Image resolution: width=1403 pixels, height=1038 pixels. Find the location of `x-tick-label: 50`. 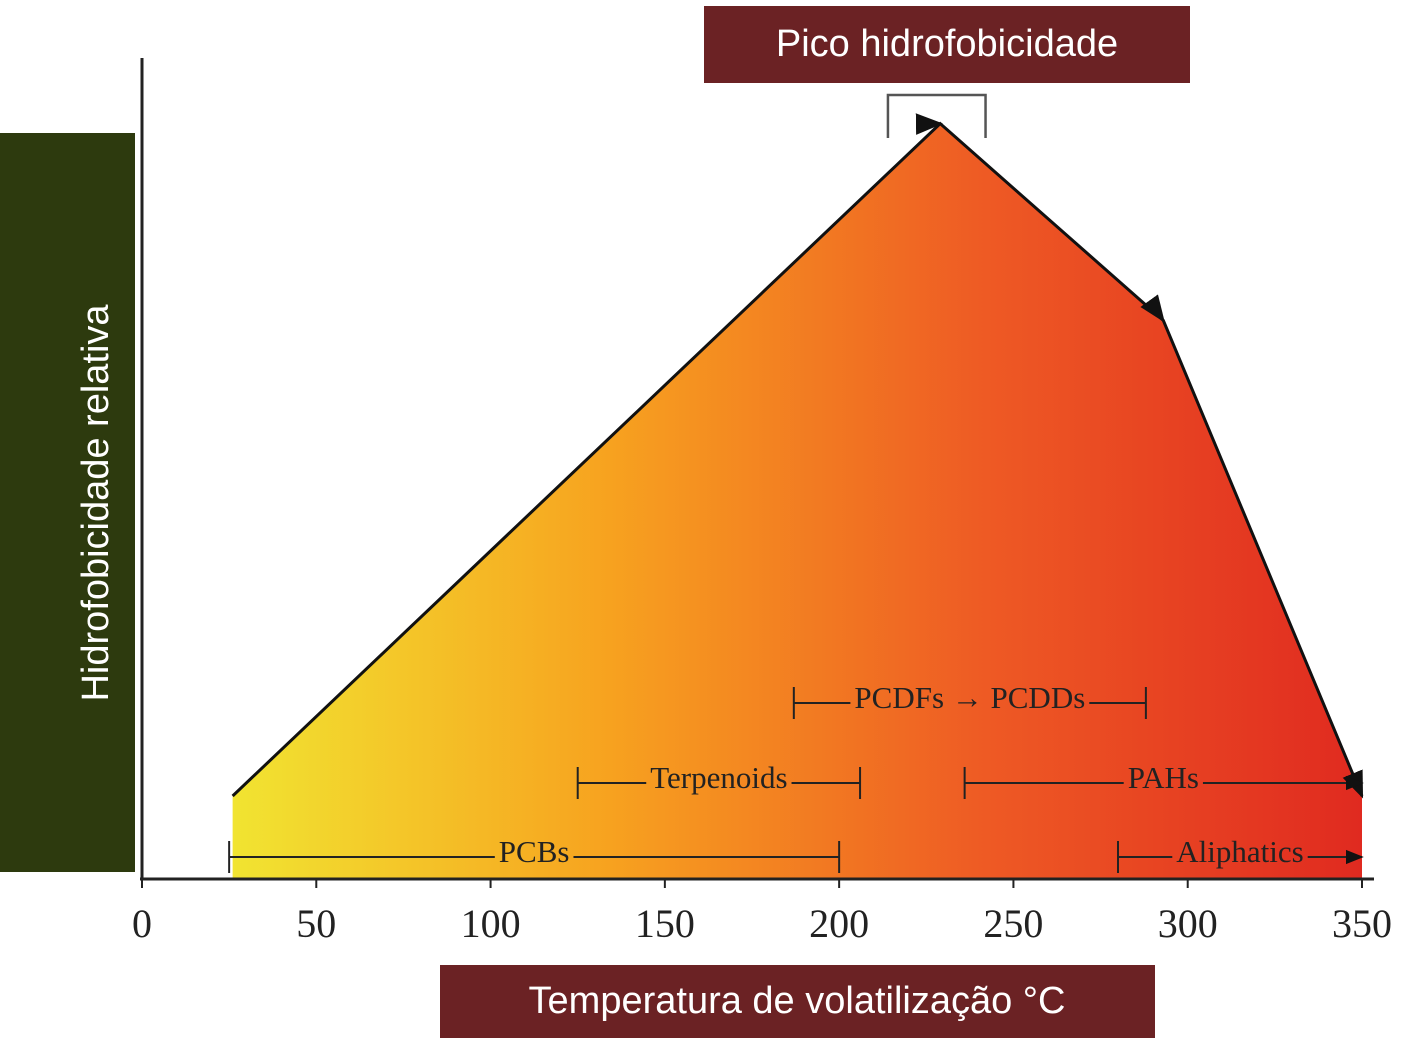

x-tick-label: 50 is located at coordinates (316, 923).